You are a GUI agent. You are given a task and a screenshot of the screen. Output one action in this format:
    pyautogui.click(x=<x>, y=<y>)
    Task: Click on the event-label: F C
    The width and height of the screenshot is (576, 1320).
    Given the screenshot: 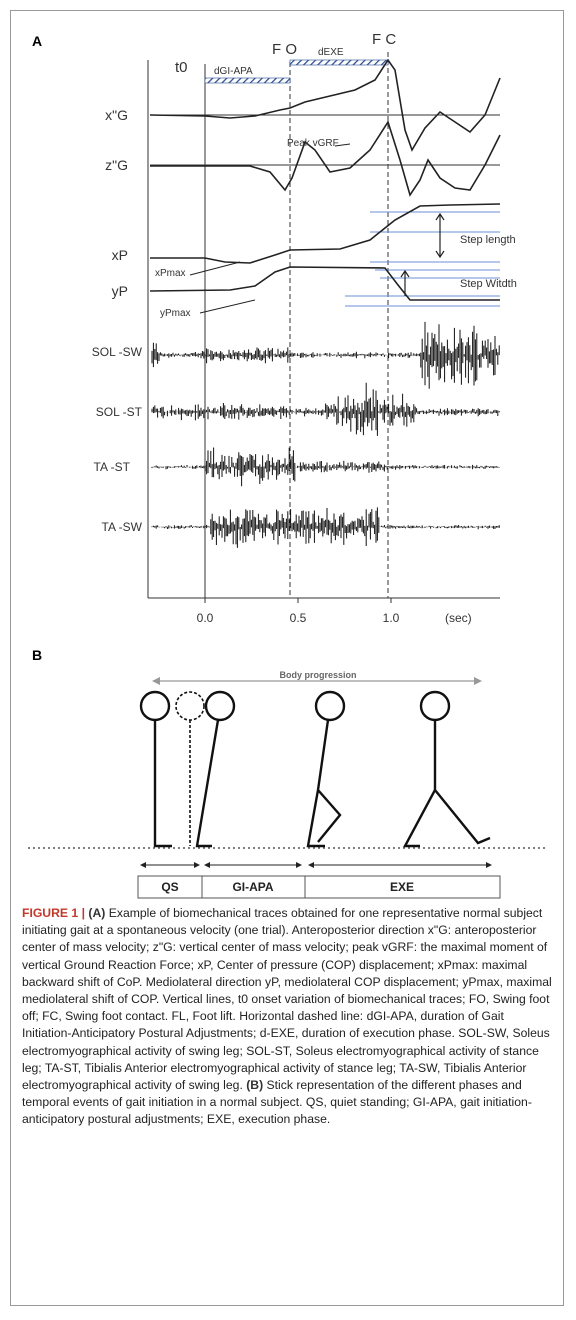 What is the action you would take?
    pyautogui.click(x=384, y=39)
    